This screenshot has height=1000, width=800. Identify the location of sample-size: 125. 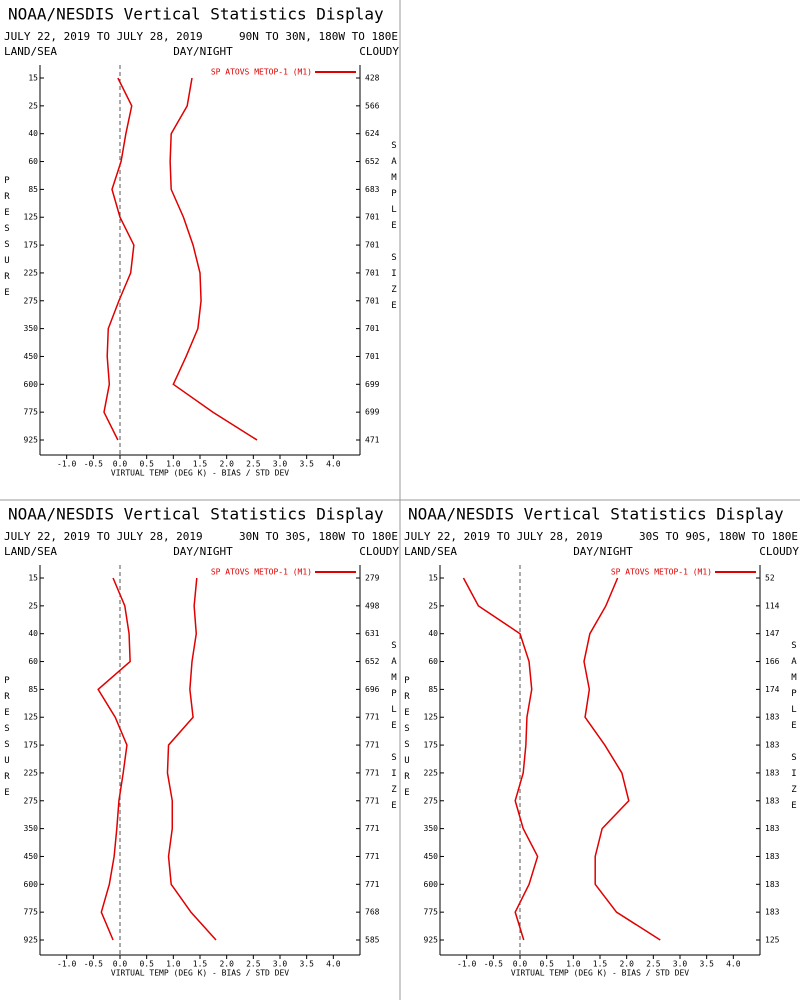
(772, 940).